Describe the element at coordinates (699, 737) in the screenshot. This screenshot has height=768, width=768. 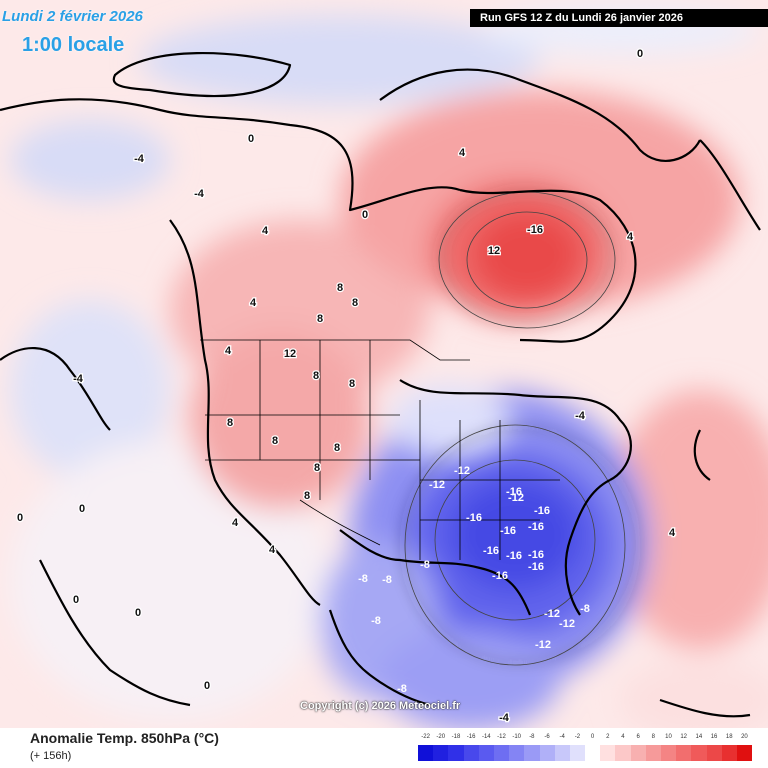
I see `legend-tick: 14` at that location.